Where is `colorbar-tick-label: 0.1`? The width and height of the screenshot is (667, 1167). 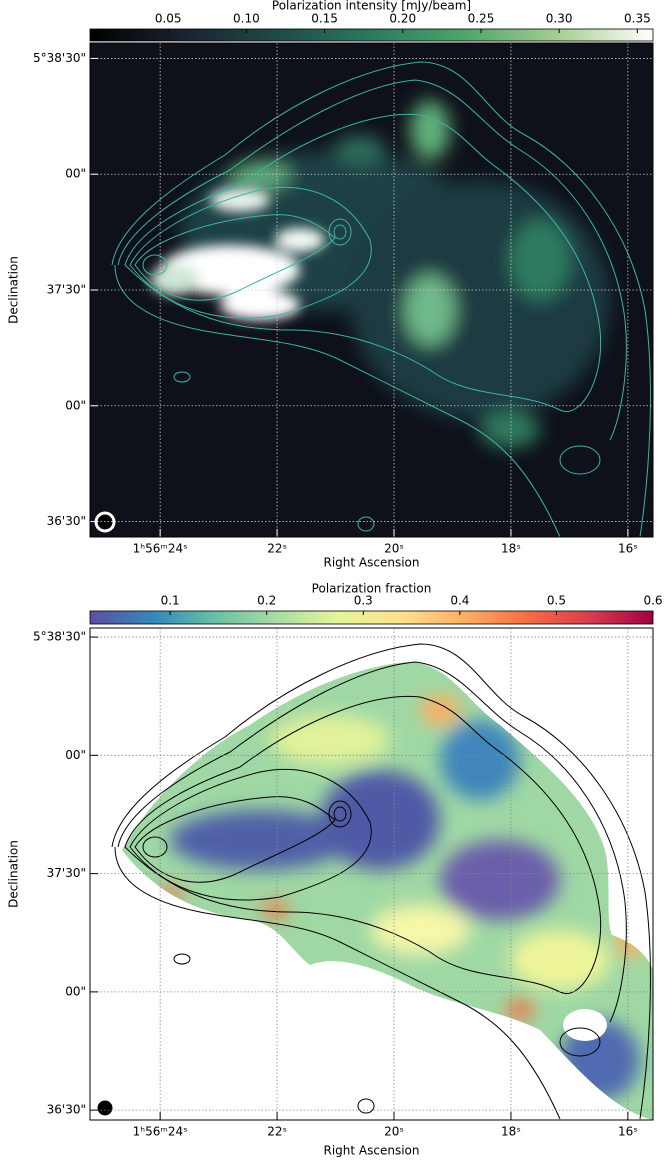
colorbar-tick-label: 0.1 is located at coordinates (170, 601).